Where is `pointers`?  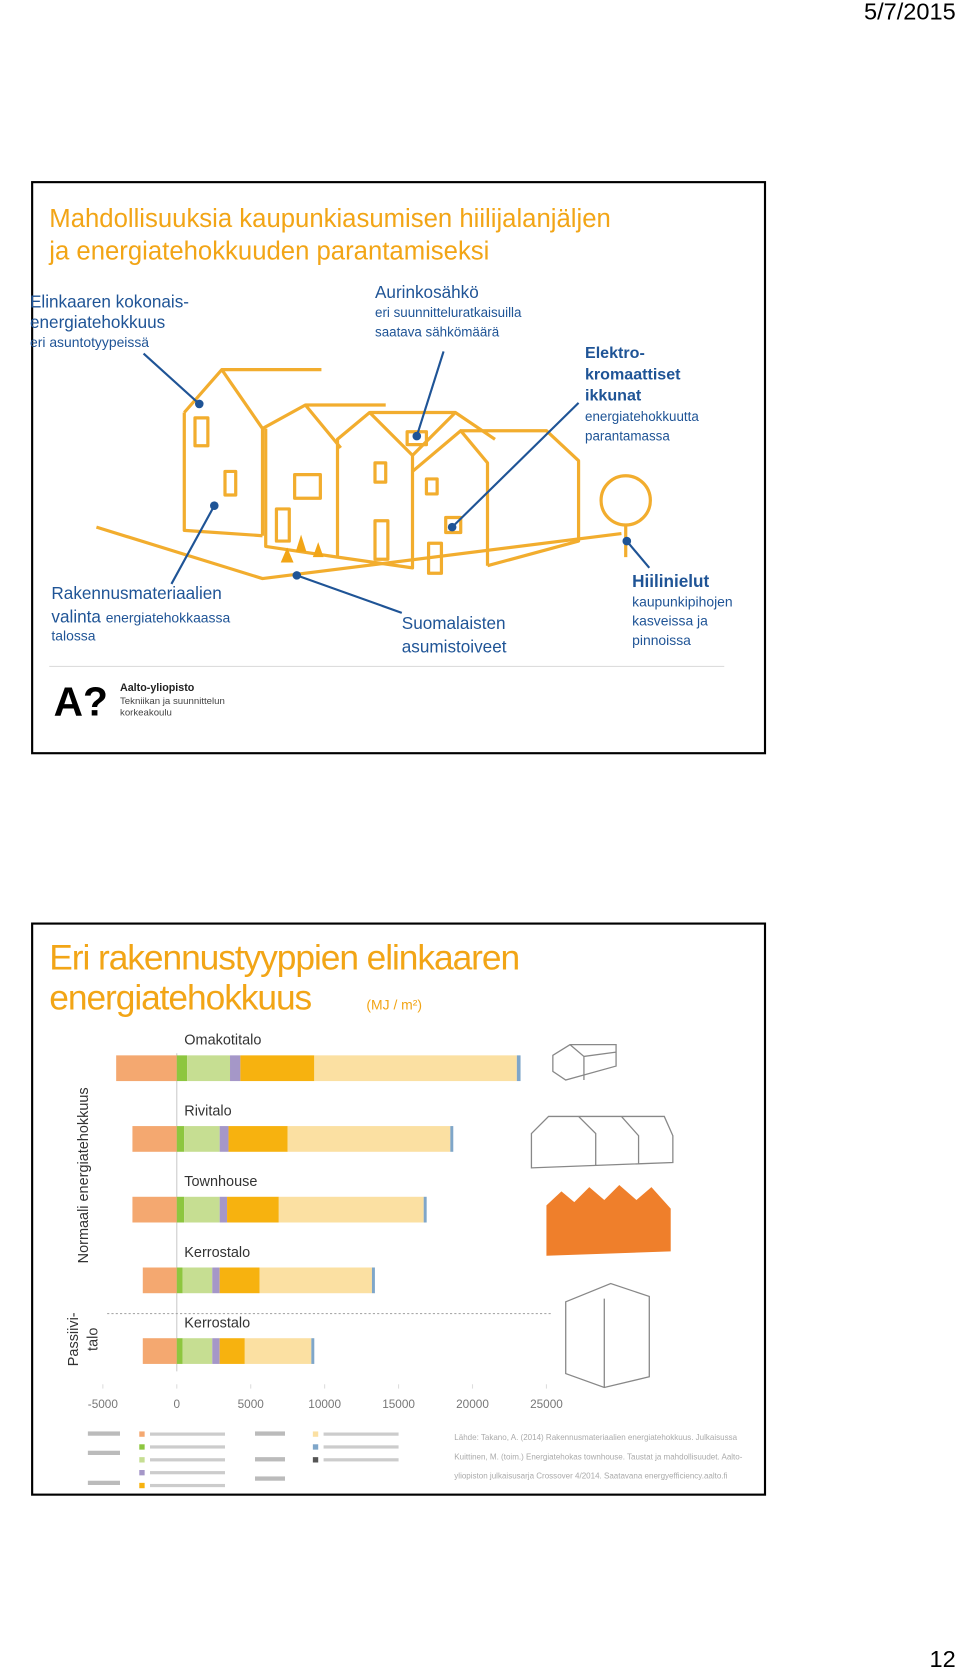
pointers is located at coordinates (396, 482).